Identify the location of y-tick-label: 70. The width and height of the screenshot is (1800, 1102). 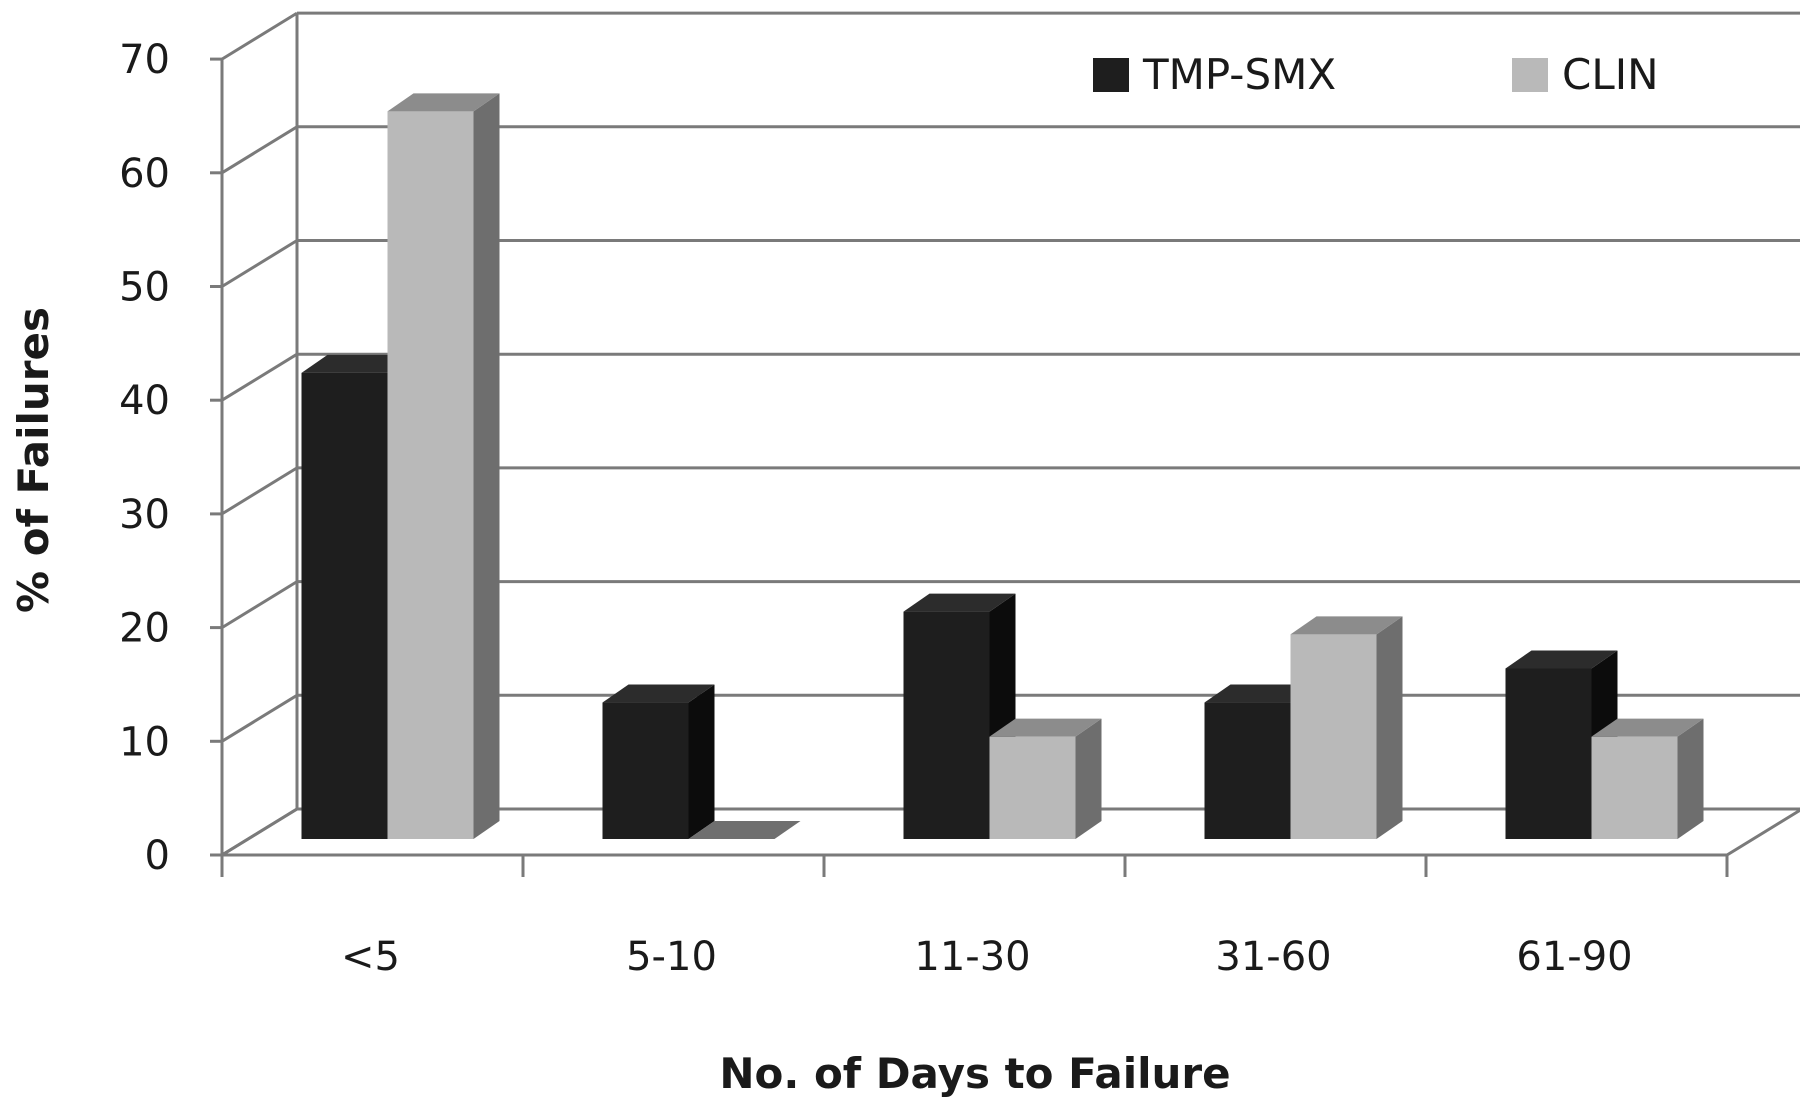
(144, 60).